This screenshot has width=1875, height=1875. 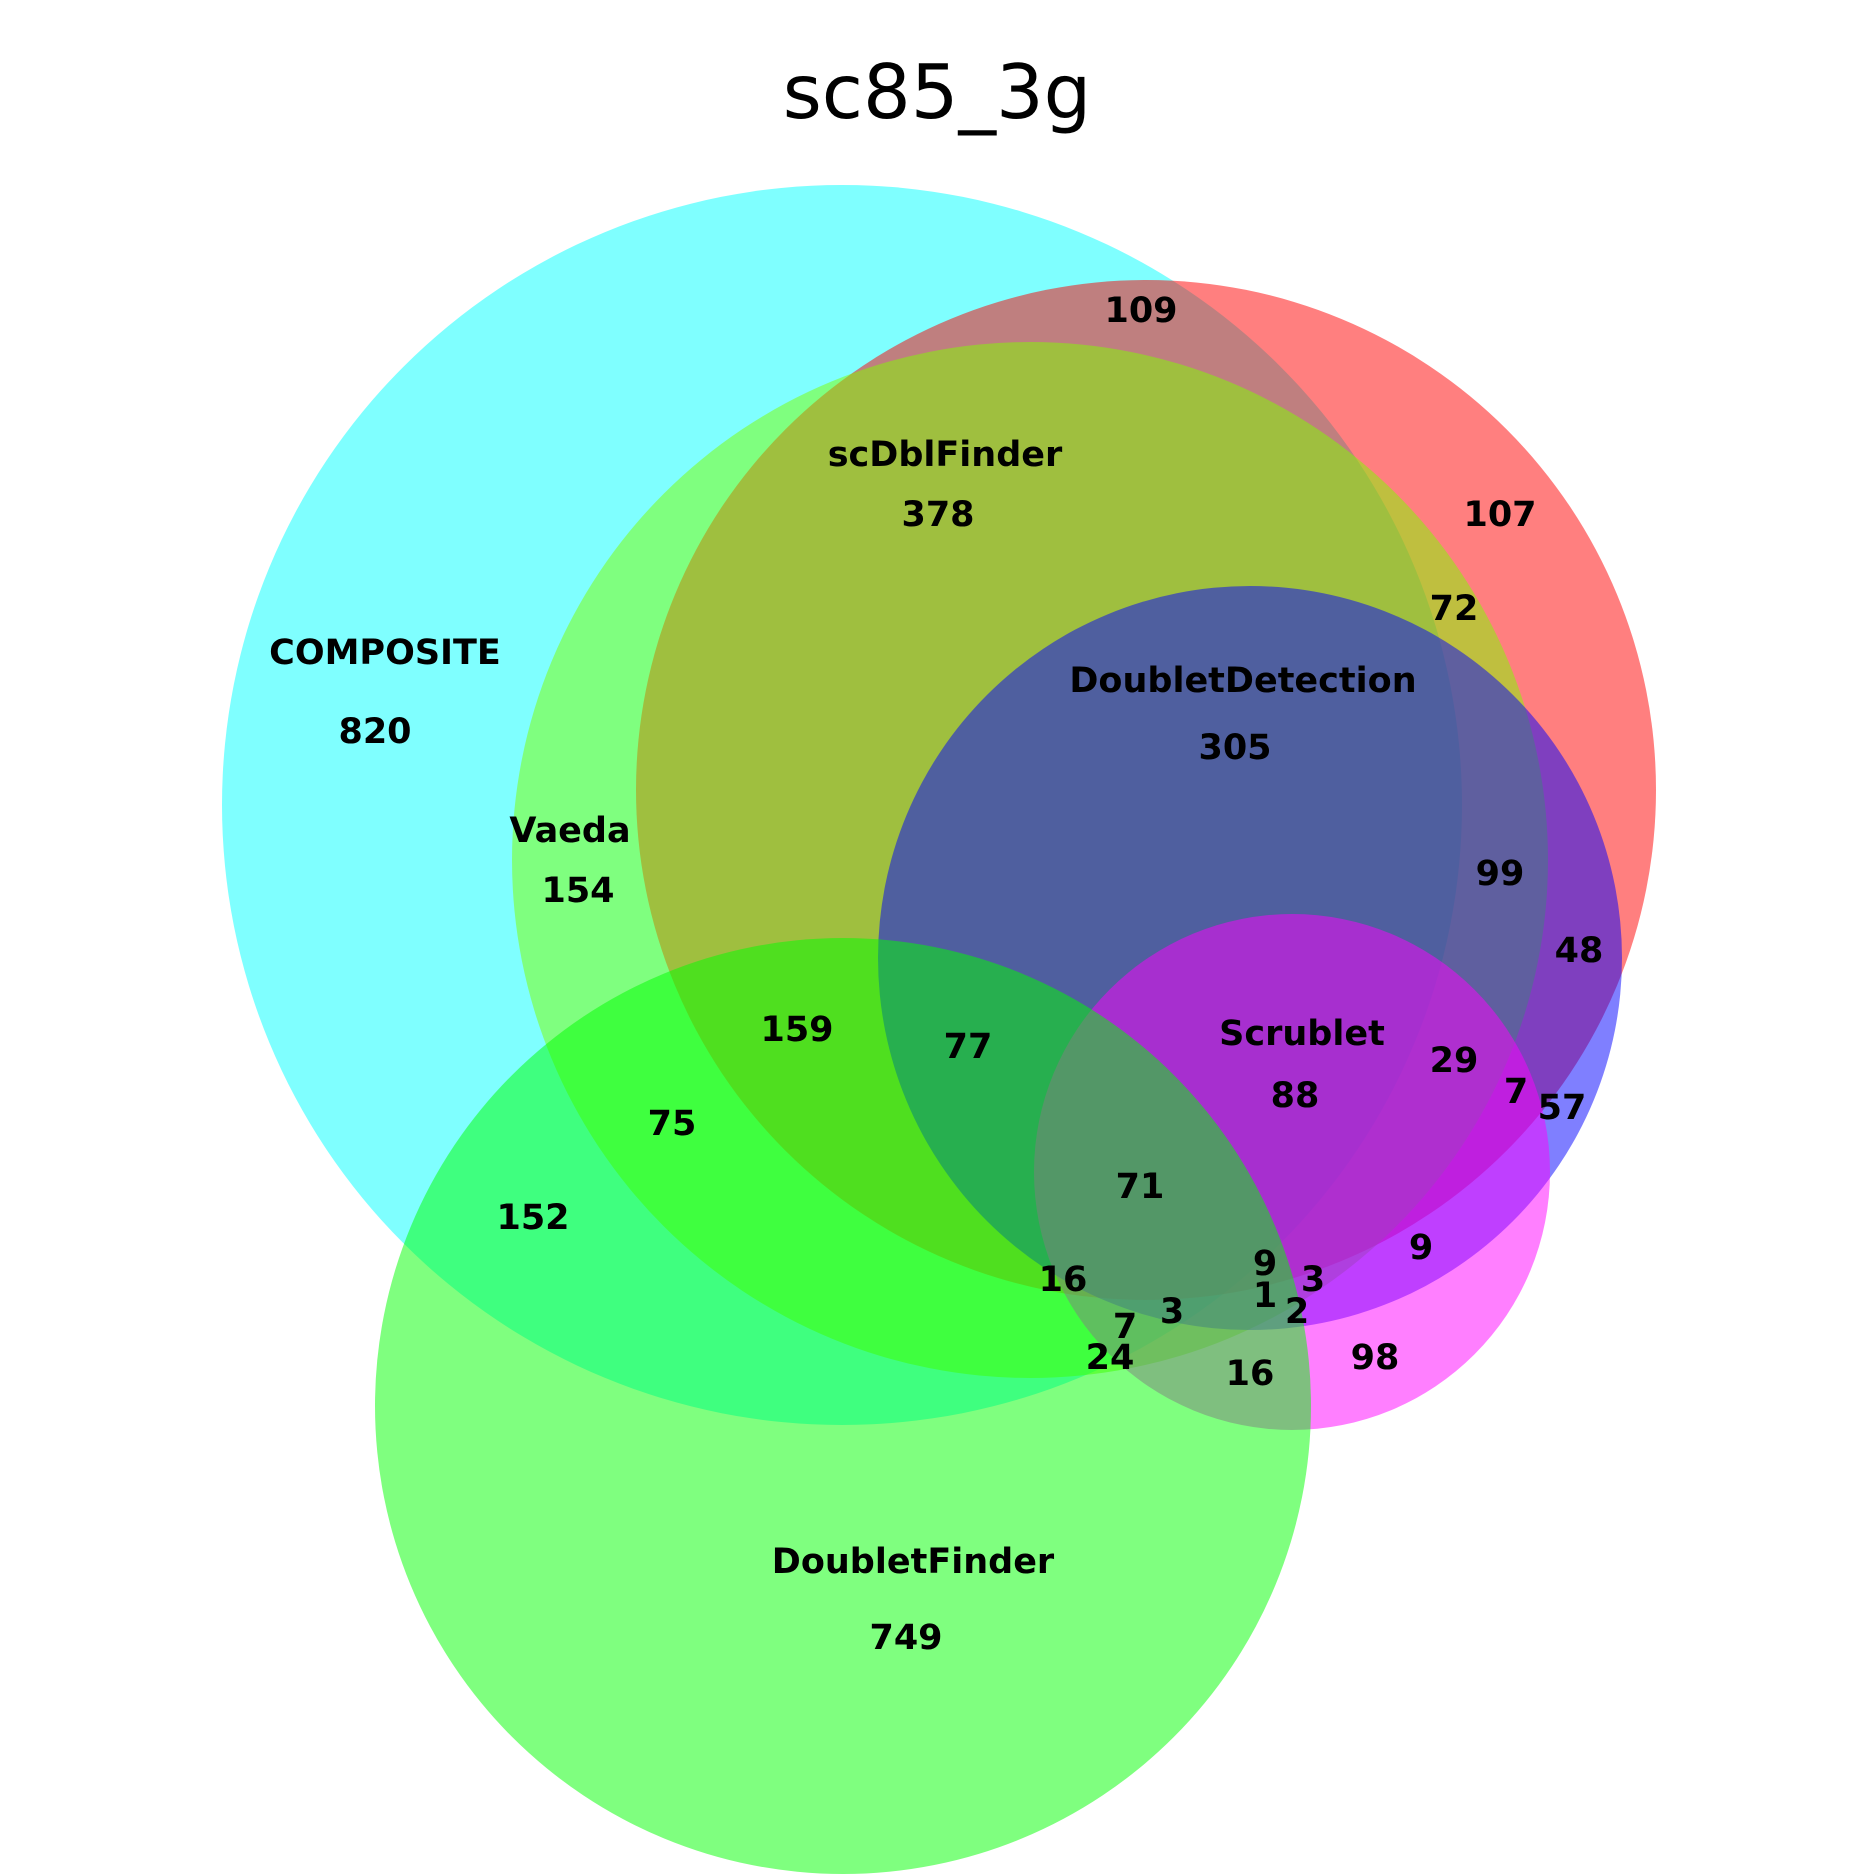 What do you see at coordinates (385, 653) in the screenshot?
I see `label-composite: COMPOSITE` at bounding box center [385, 653].